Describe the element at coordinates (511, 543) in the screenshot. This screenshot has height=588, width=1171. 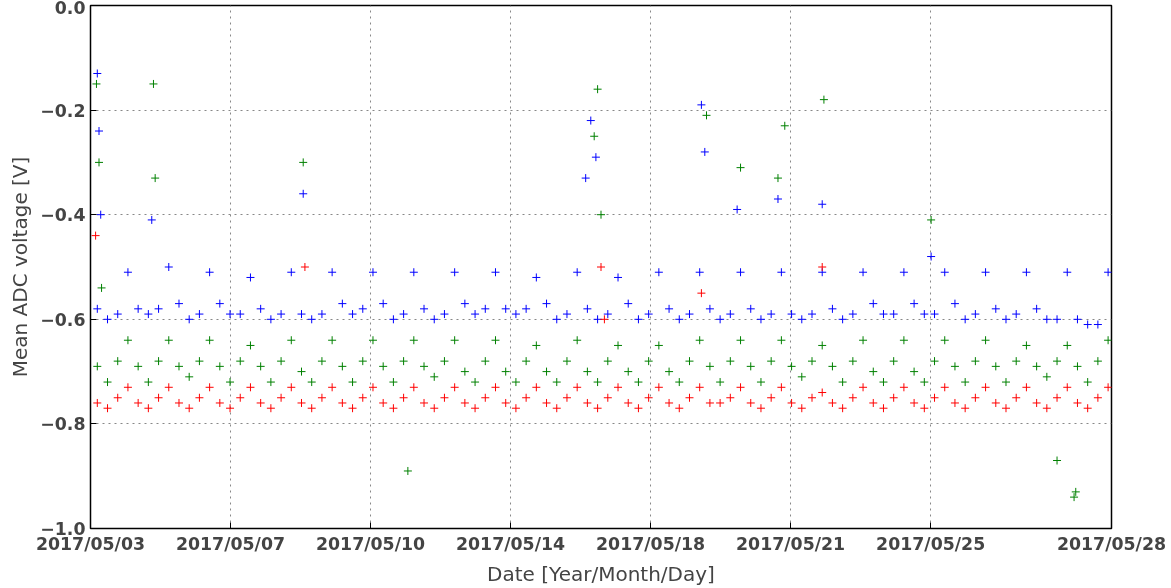
I see `x-tick-label: 2017/05/14` at that location.